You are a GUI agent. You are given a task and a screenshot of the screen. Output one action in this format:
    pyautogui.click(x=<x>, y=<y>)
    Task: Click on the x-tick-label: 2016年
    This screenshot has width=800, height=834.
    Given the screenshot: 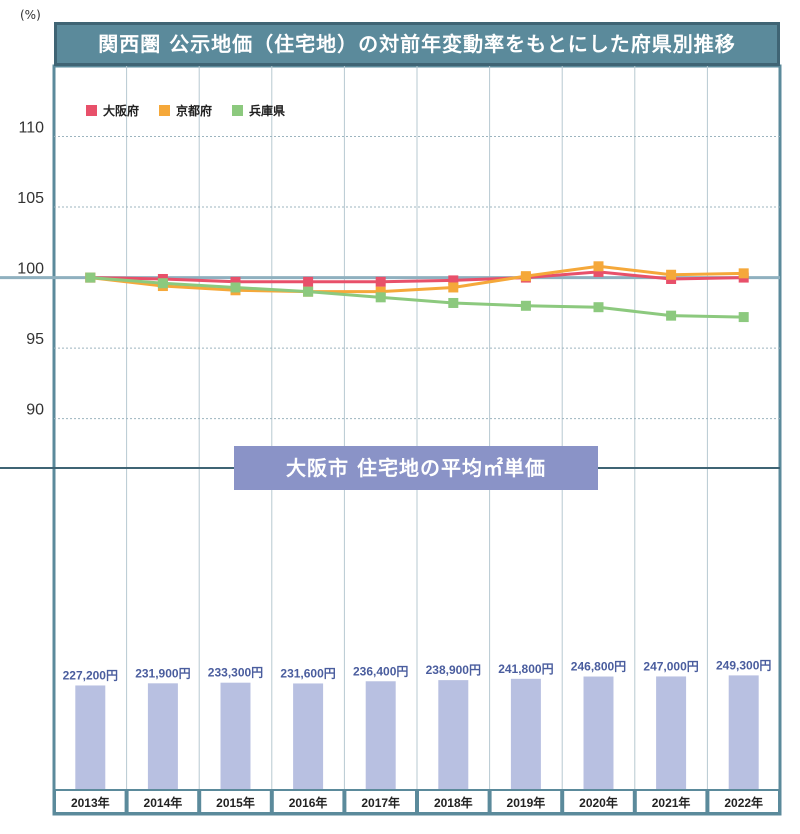 What is the action you would take?
    pyautogui.click(x=308, y=802)
    